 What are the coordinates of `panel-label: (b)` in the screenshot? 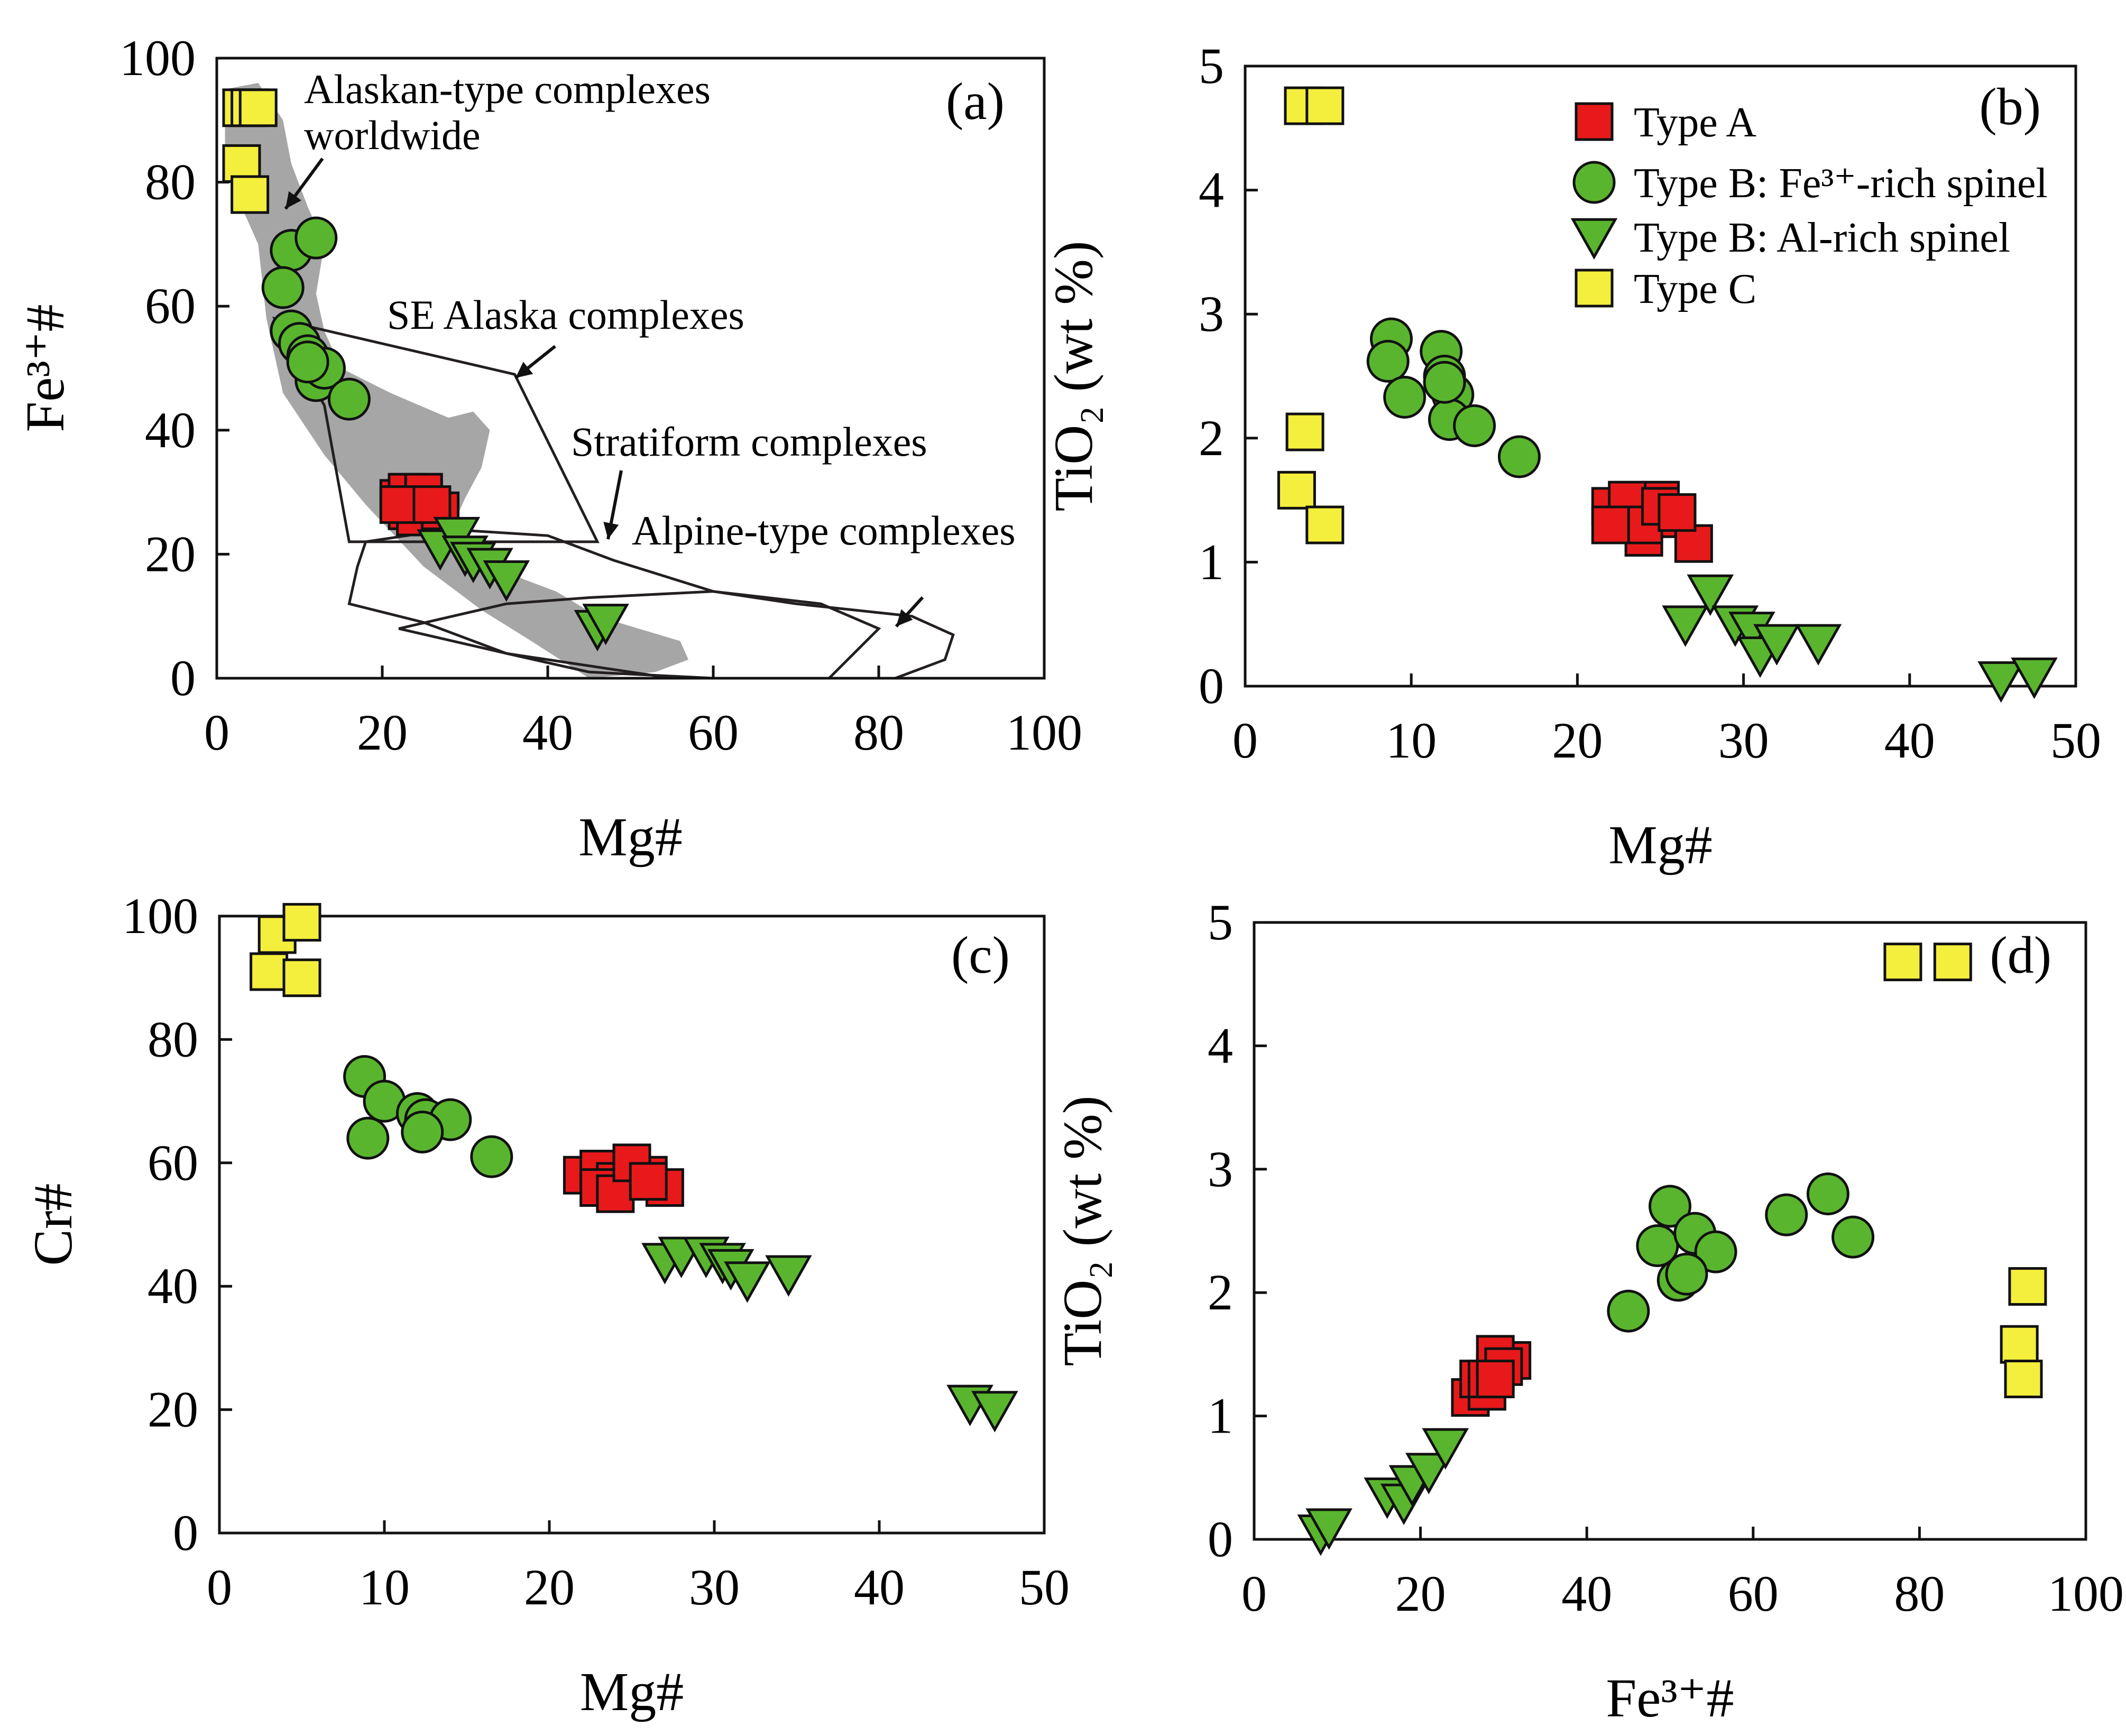 It's located at (2010, 106).